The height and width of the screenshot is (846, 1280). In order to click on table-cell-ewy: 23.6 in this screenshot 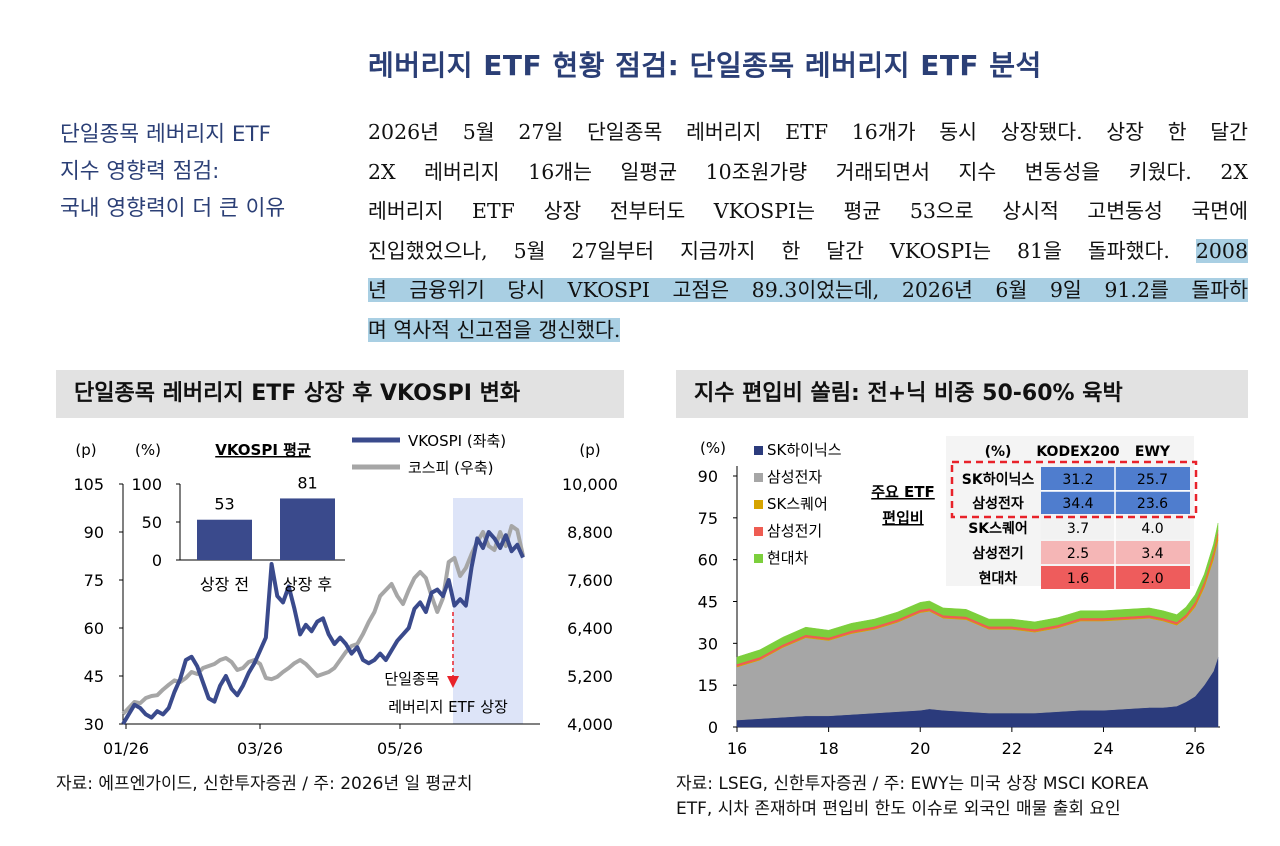, I will do `click(1152, 504)`.